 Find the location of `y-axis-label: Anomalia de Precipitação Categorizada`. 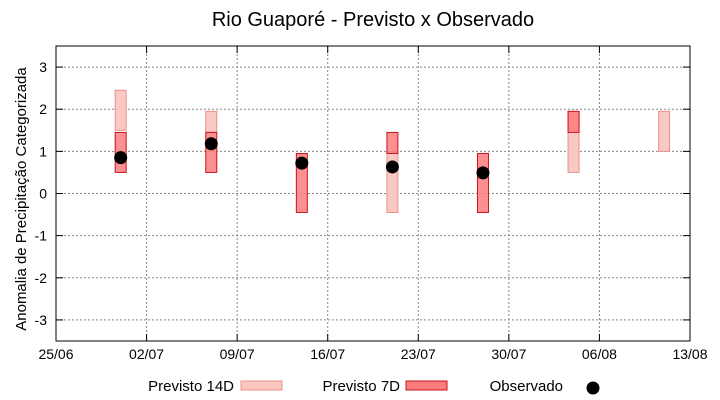

y-axis-label: Anomalia de Precipitação Categorizada is located at coordinates (21, 199).